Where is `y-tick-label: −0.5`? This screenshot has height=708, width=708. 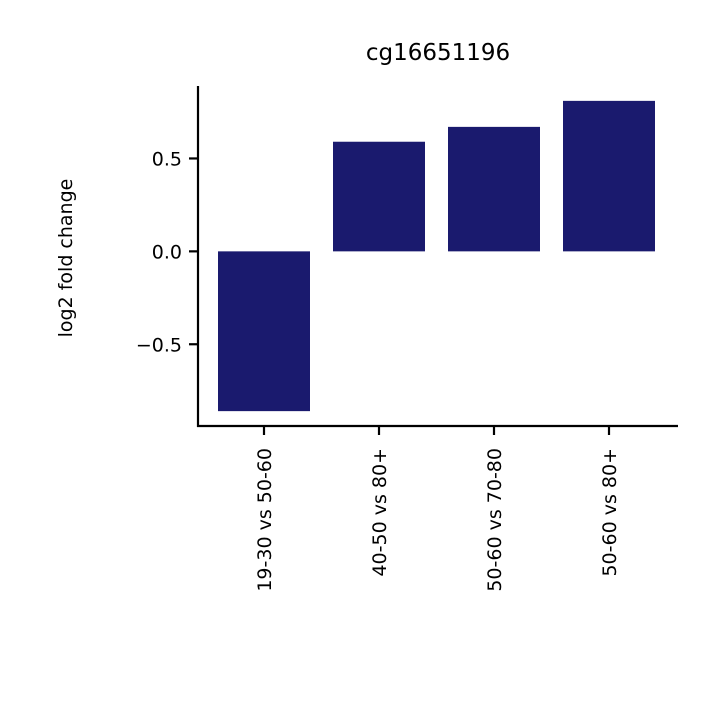
y-tick-label: −0.5 is located at coordinates (159, 345).